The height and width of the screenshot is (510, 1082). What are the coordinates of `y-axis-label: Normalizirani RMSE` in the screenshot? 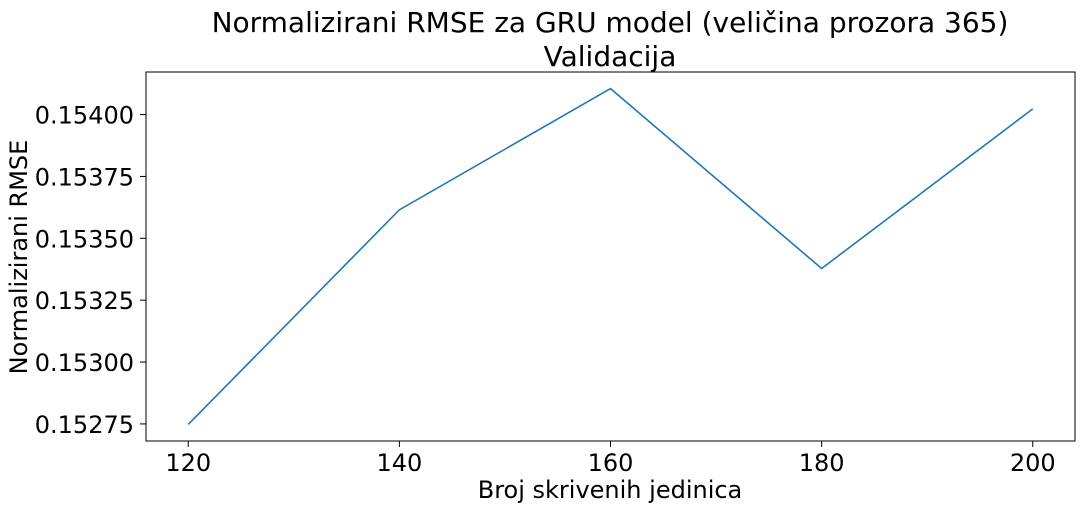 It's located at (19, 257).